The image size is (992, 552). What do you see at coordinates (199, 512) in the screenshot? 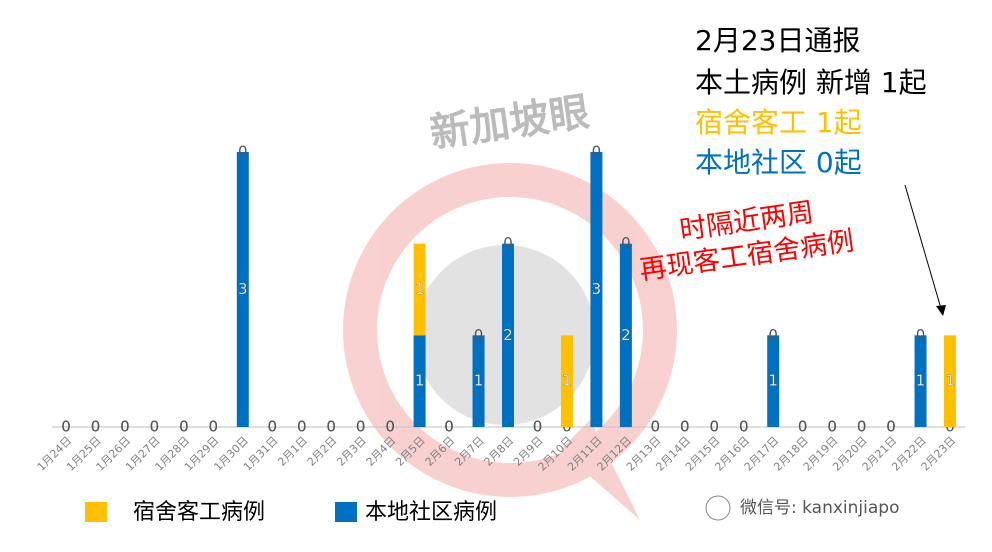
I see `legend-label: 宿舍客工病例` at bounding box center [199, 512].